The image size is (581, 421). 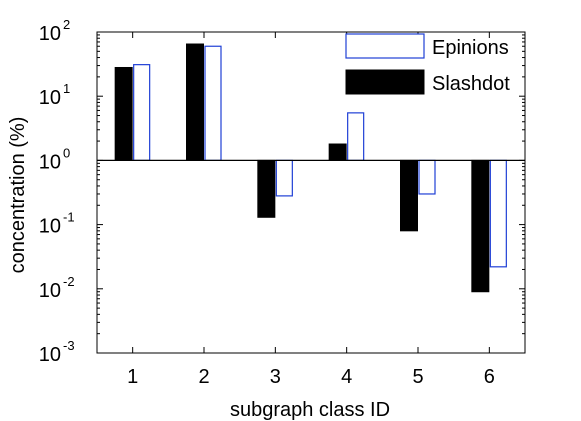 What do you see at coordinates (203, 377) in the screenshot?
I see `x-tick-label: 2` at bounding box center [203, 377].